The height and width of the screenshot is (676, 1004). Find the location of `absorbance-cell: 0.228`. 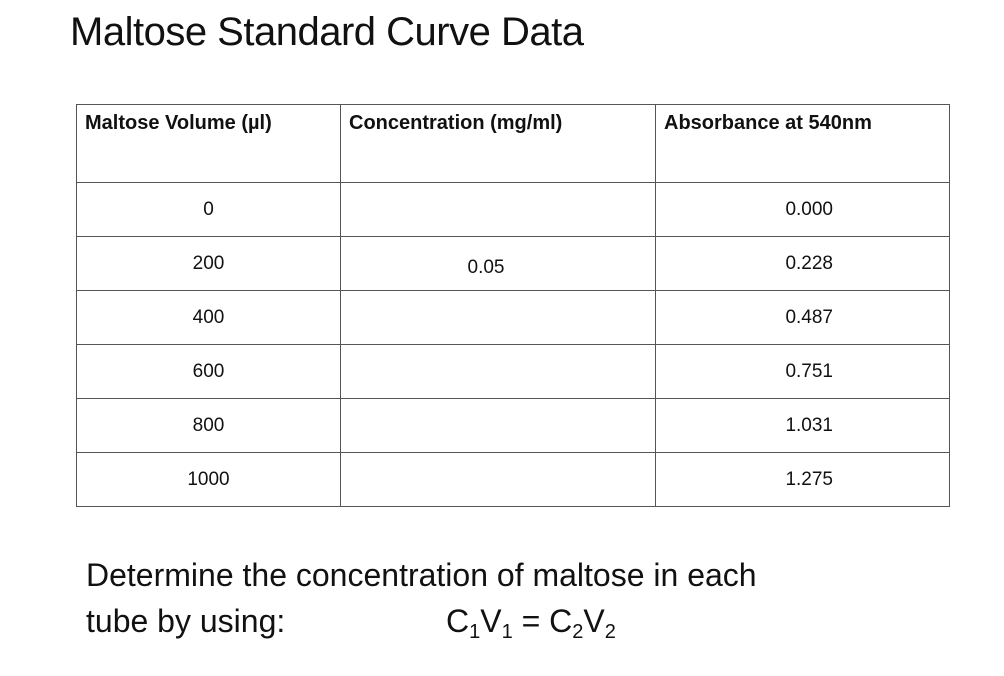

absorbance-cell: 0.228 is located at coordinates (802, 263).